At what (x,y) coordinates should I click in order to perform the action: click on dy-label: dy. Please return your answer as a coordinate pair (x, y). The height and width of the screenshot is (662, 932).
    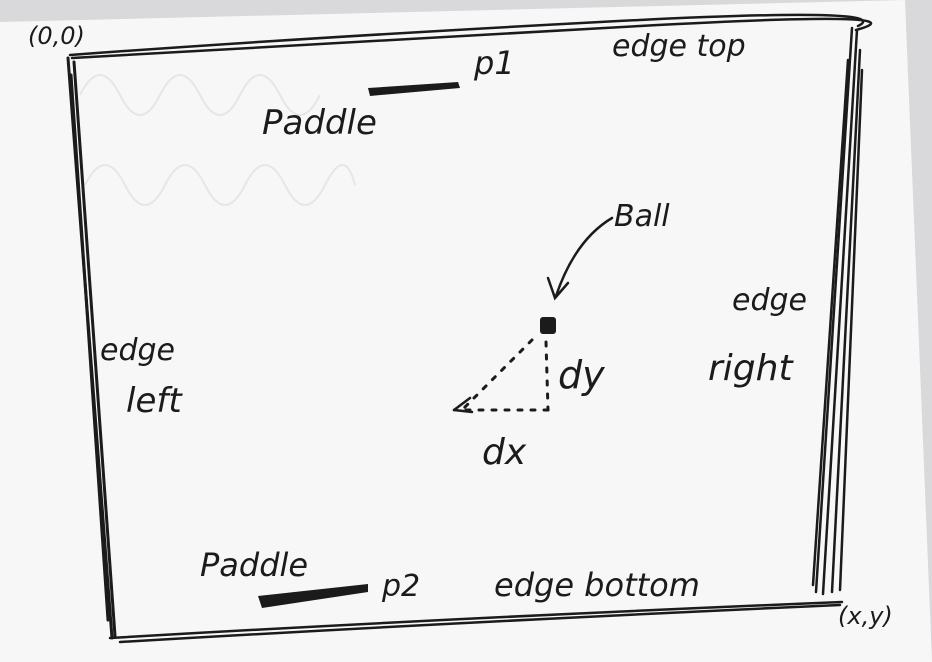
    Looking at the image, I should click on (581, 375).